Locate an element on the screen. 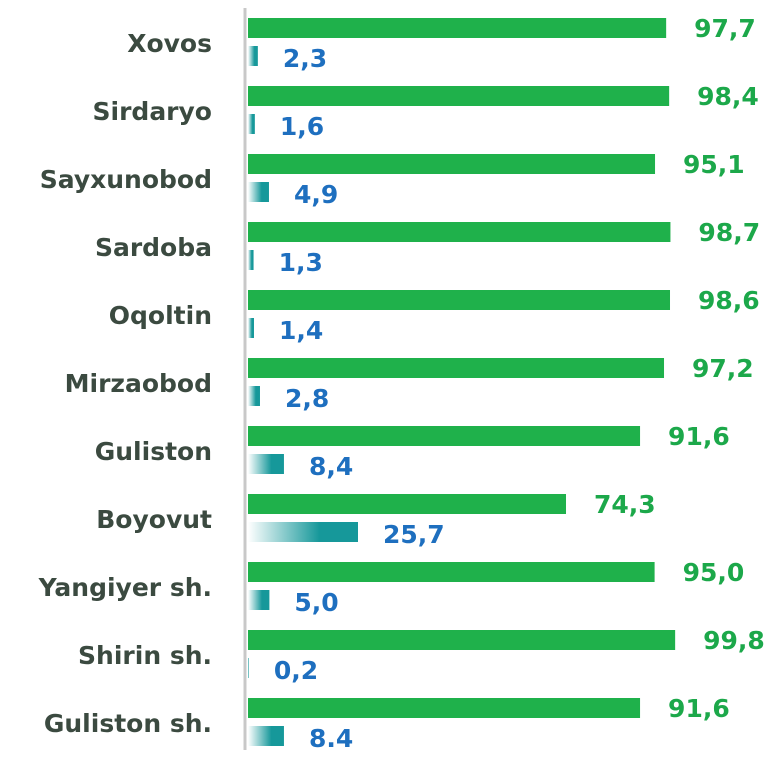 The width and height of the screenshot is (773, 757). value-label: 99,8 is located at coordinates (734, 640).